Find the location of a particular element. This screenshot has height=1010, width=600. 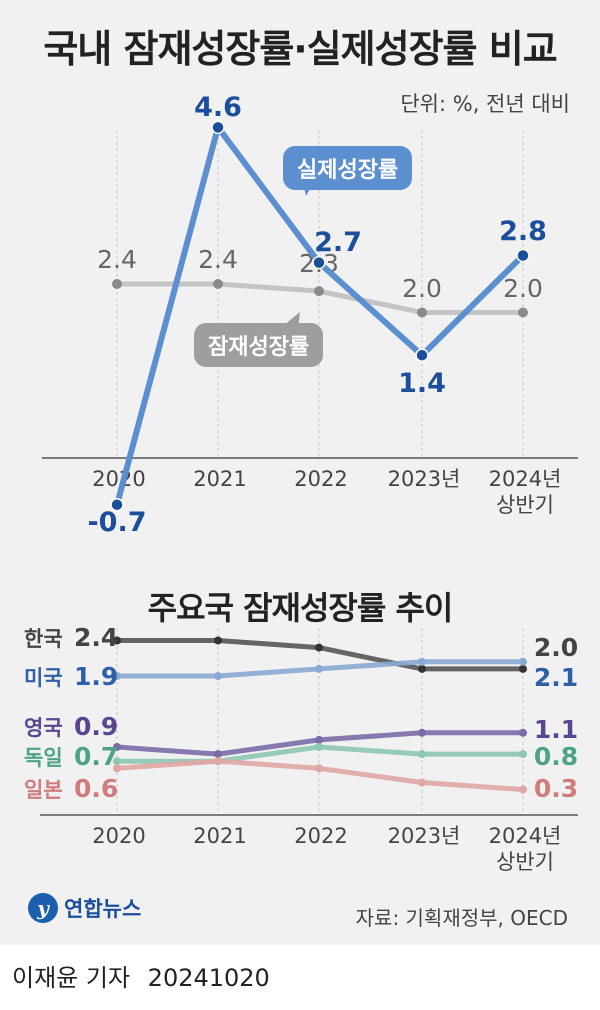

credit-date: 20241020 is located at coordinates (208, 978).